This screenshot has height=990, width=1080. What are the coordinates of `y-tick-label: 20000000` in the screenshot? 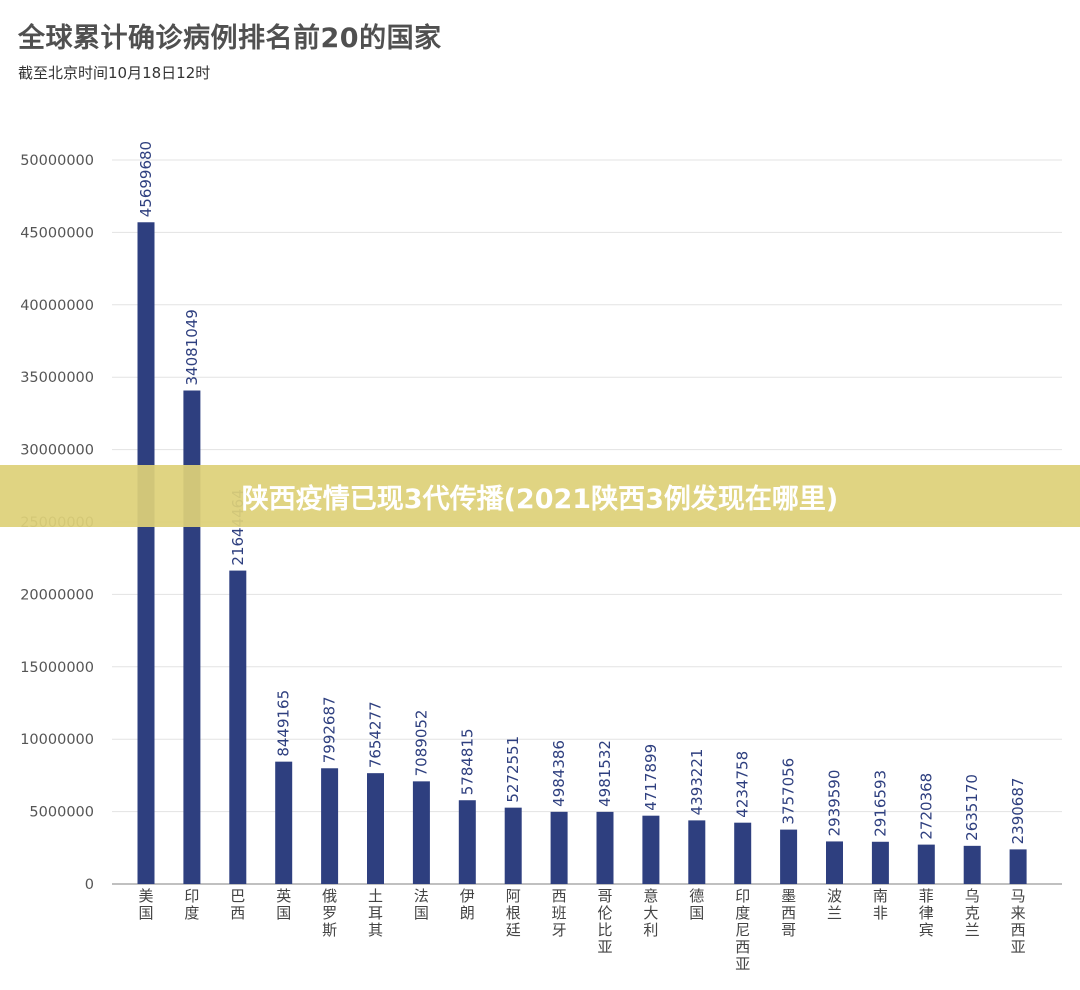 It's located at (57, 595).